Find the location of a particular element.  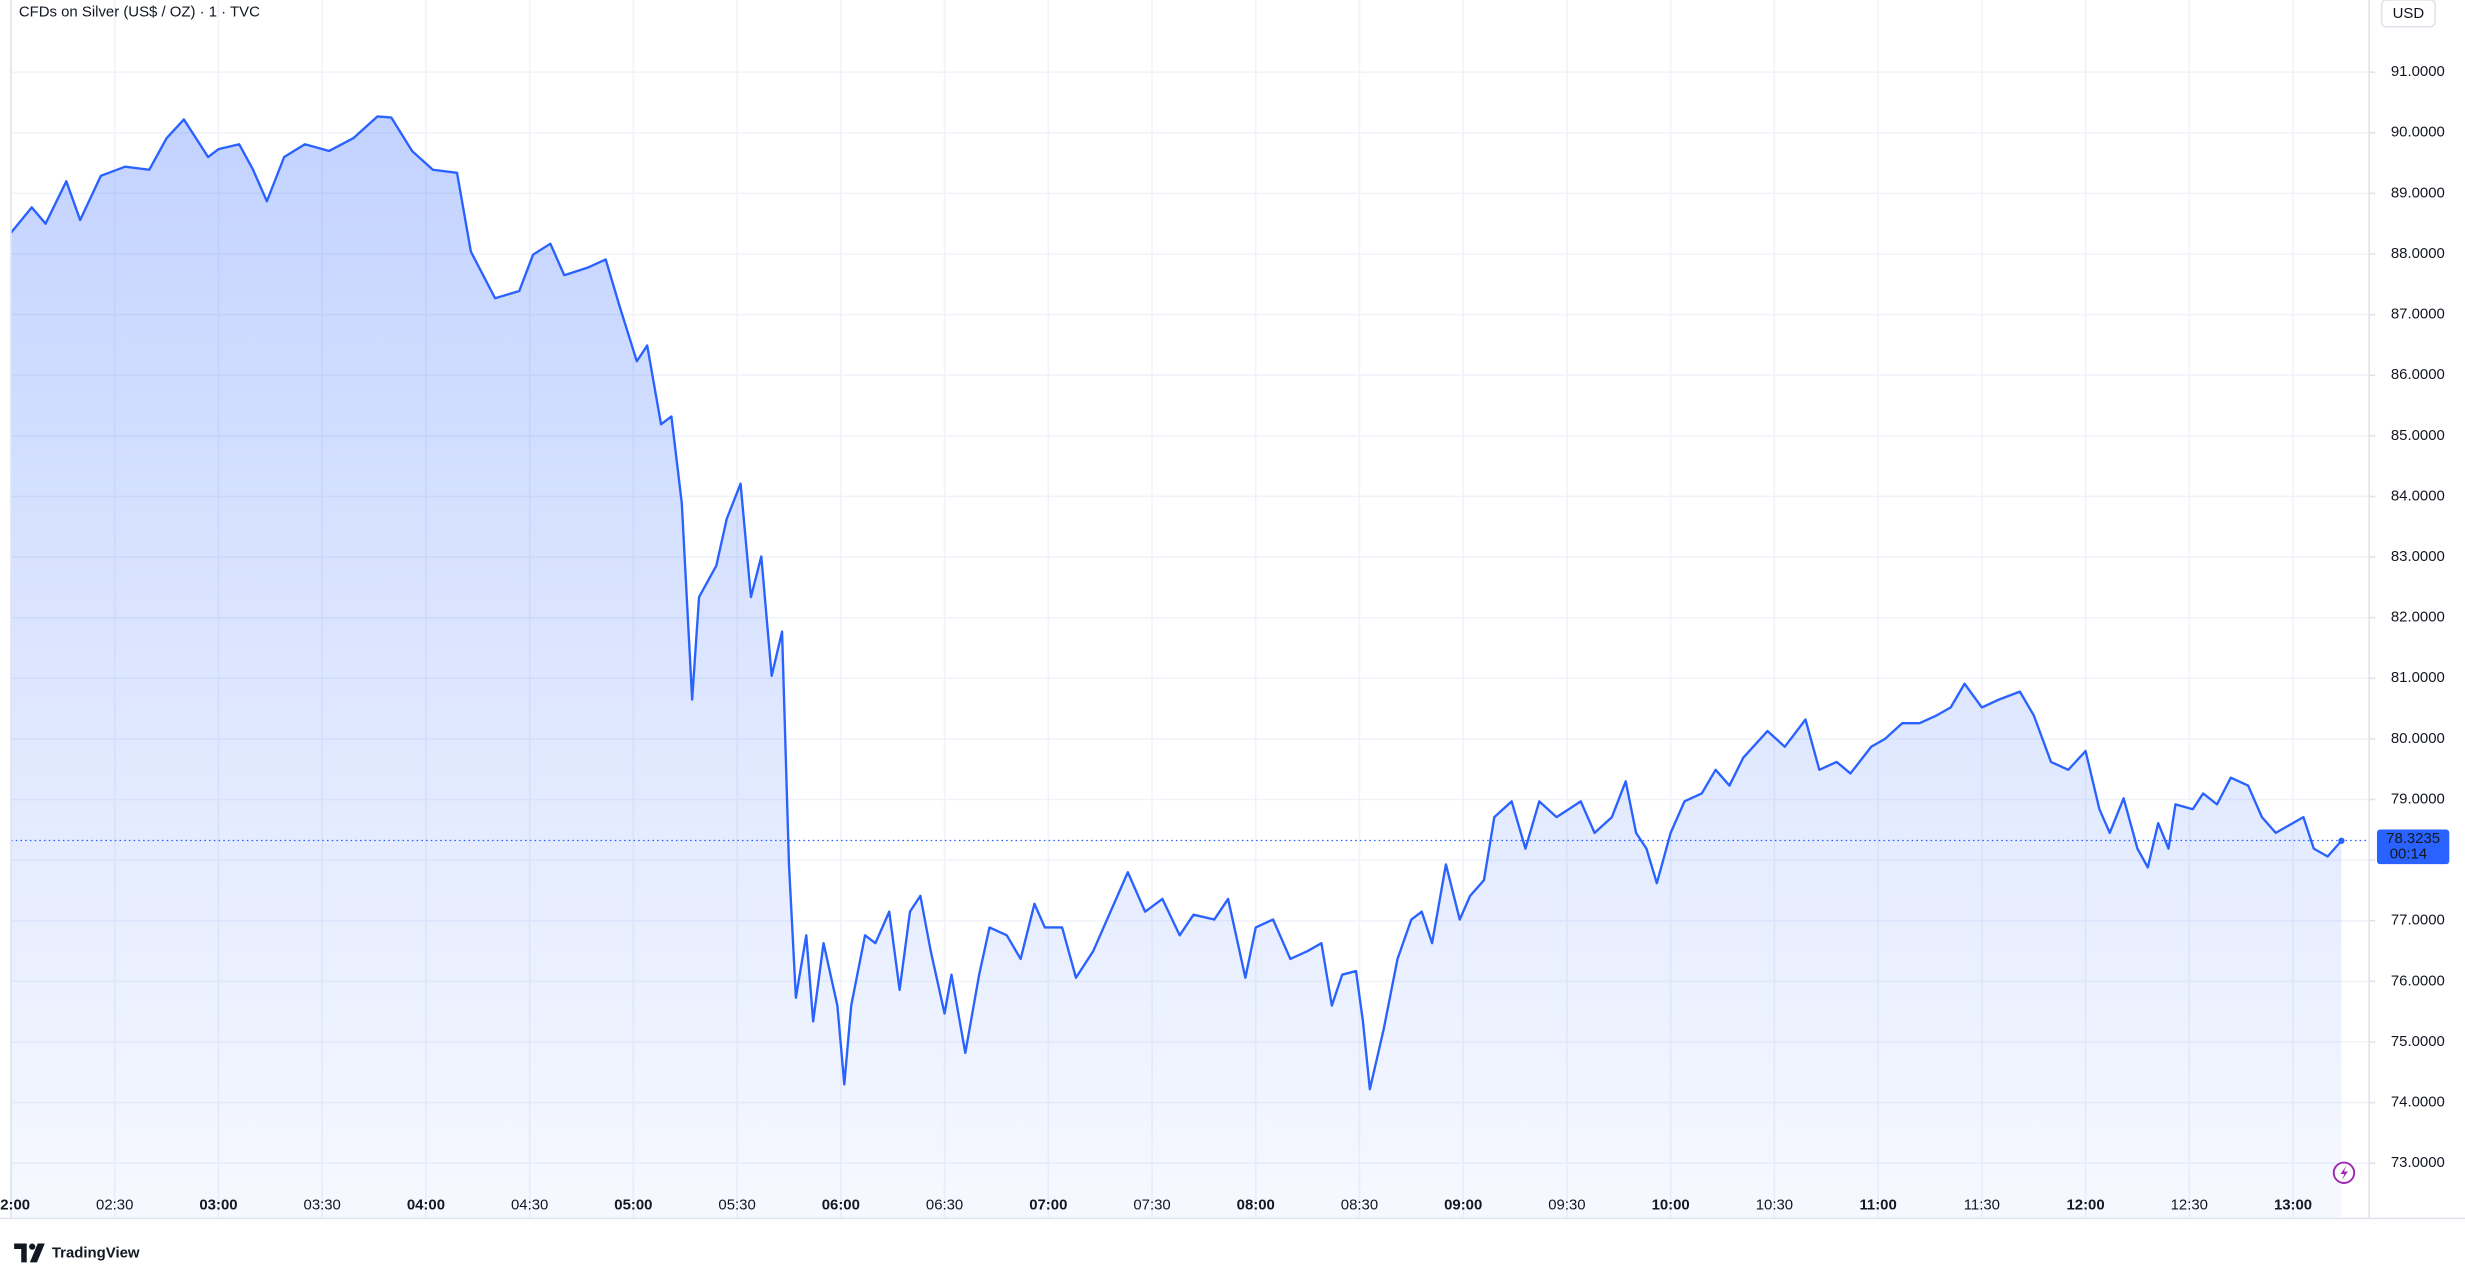

y-tick-label: 85.0000 is located at coordinates (2418, 435).